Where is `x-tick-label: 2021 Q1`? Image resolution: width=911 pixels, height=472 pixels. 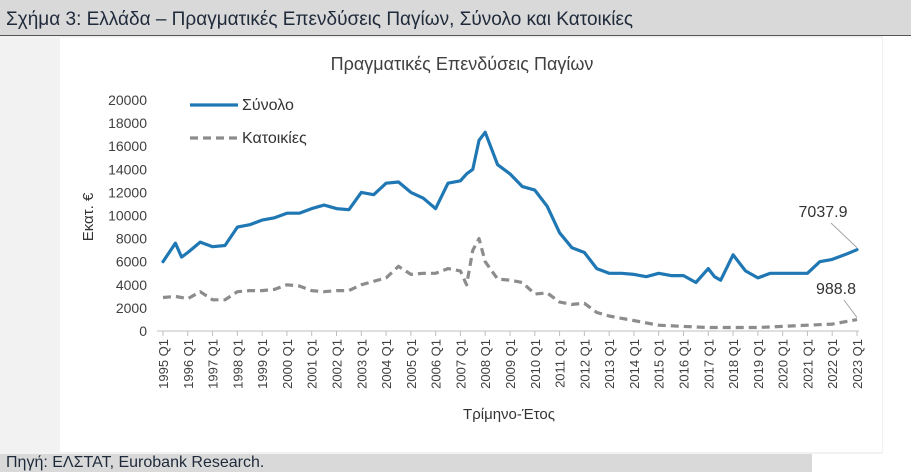
x-tick-label: 2021 Q1 is located at coordinates (807, 364).